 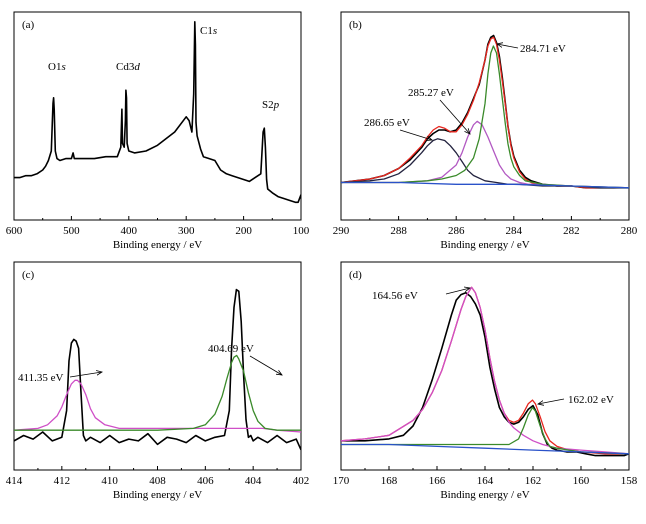 I want to click on x-tick-label: 414, so click(x=14, y=481).